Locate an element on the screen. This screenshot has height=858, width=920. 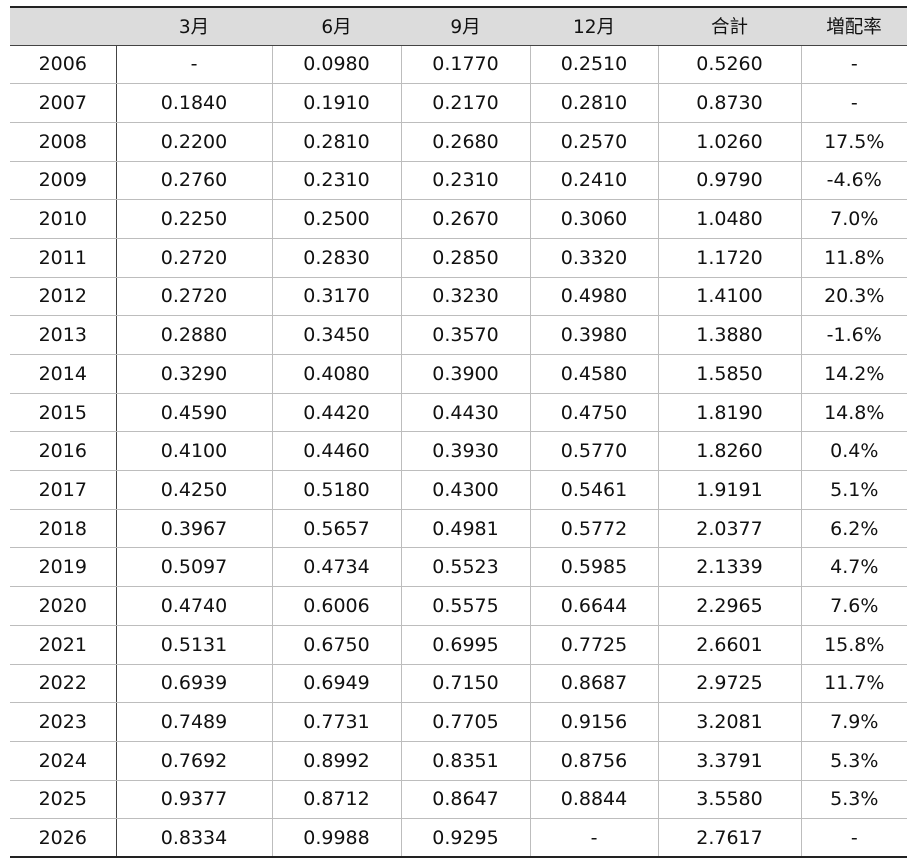
september-cell: 0.8351 is located at coordinates (465, 761).